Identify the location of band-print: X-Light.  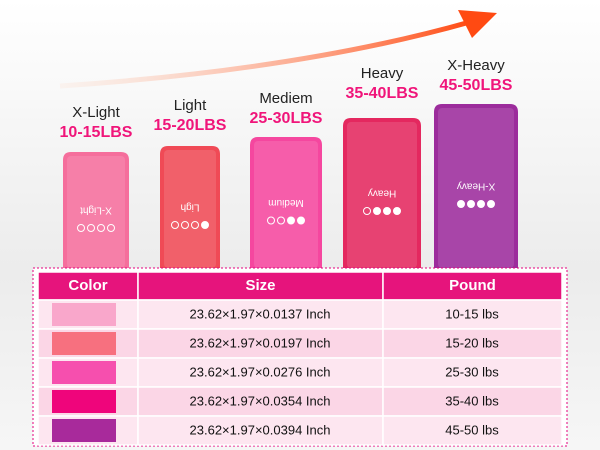
(96, 209).